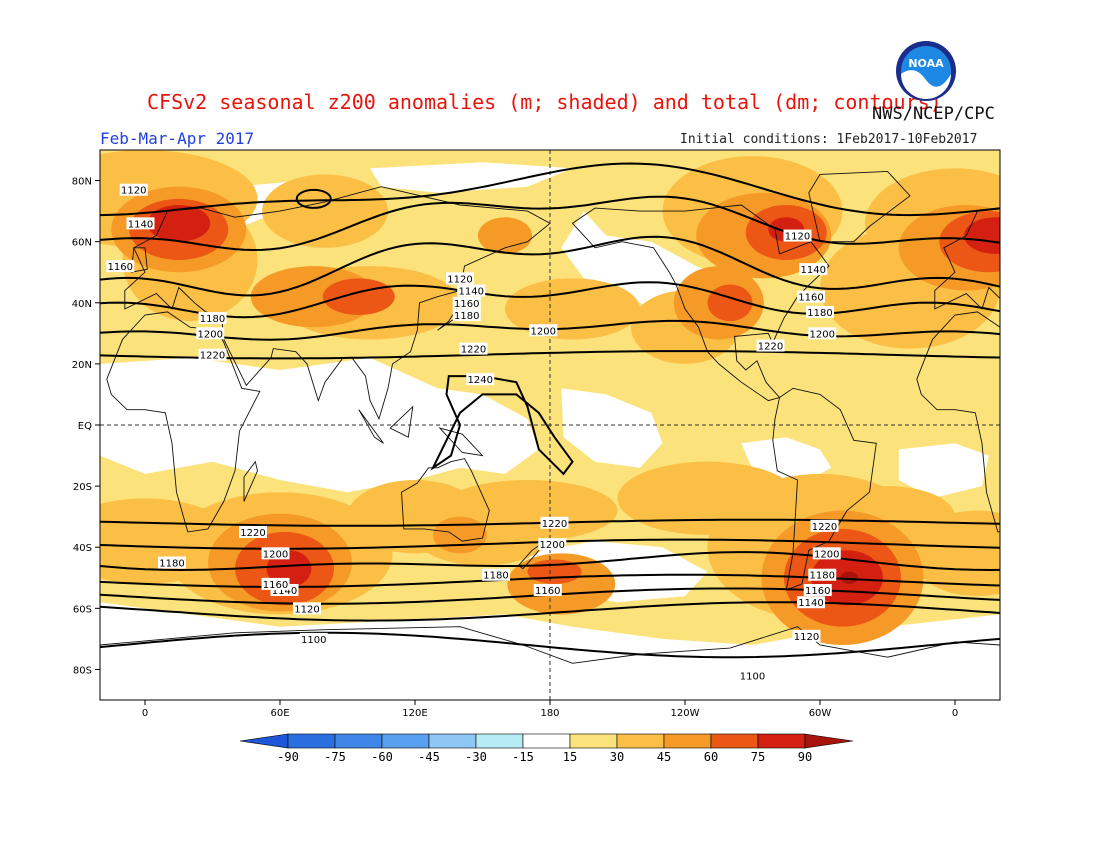 The height and width of the screenshot is (850, 1100). Describe the element at coordinates (85, 426) in the screenshot. I see `lat-label: EQ` at that location.